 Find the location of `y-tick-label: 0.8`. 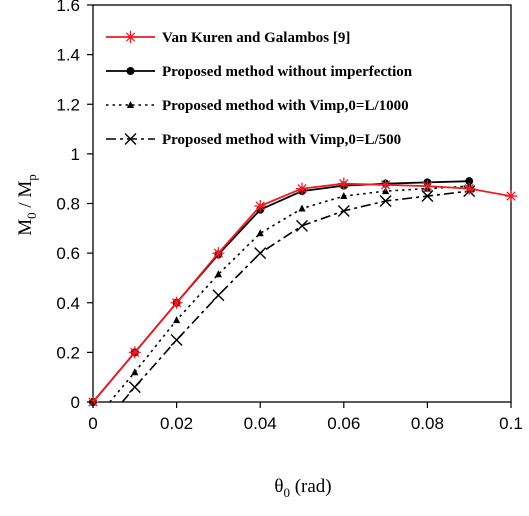

y-tick-label: 0.8 is located at coordinates (68, 204).